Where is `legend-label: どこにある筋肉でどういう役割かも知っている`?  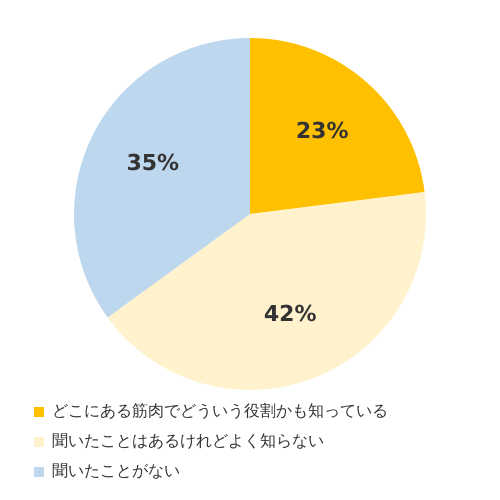 legend-label: どこにある筋肉でどういう役割かも知っている is located at coordinates (220, 410).